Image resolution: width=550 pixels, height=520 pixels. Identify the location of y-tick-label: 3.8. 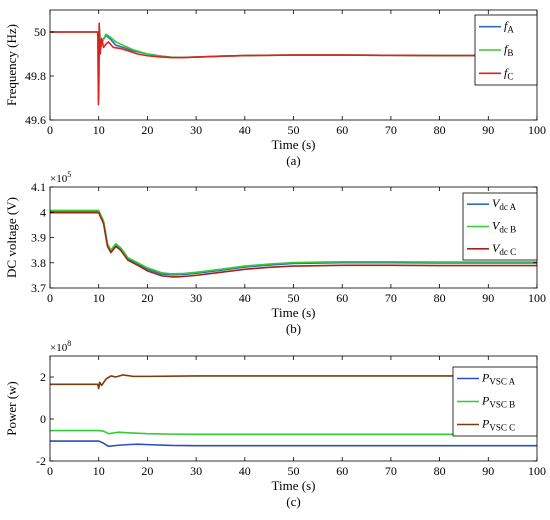
(38, 263).